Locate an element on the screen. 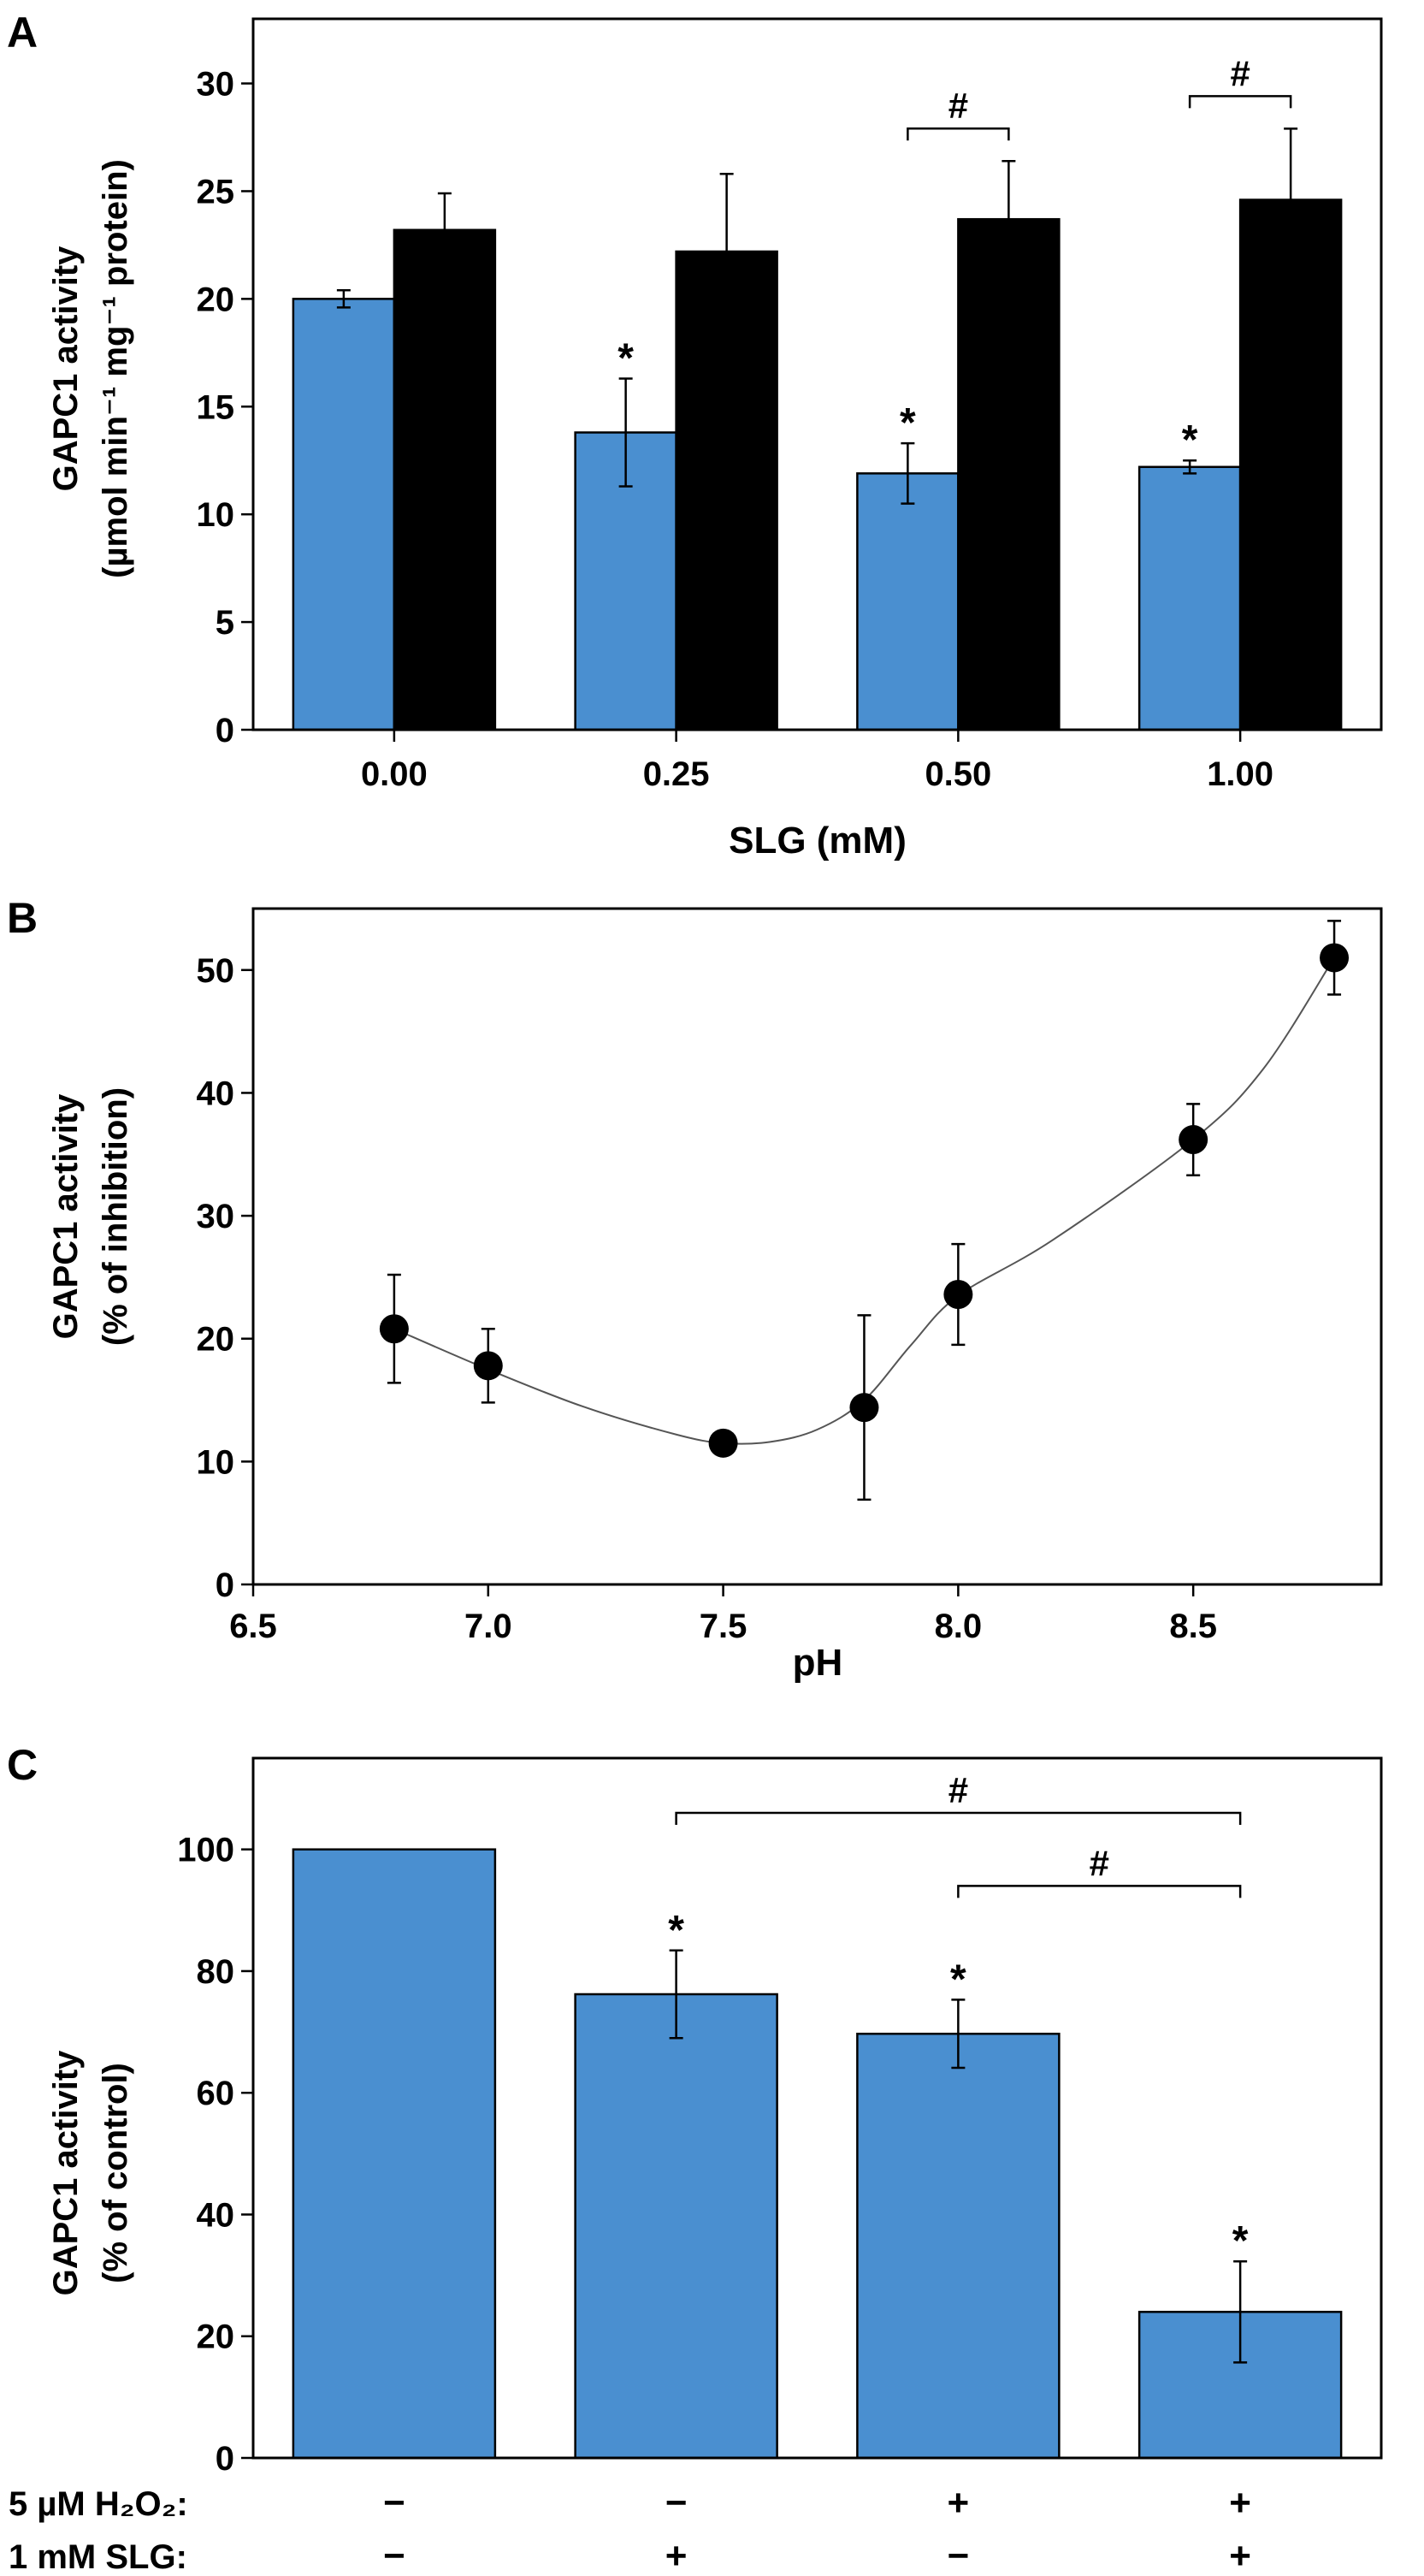 The image size is (1424, 2576). bar-black-0.25 is located at coordinates (726, 490).